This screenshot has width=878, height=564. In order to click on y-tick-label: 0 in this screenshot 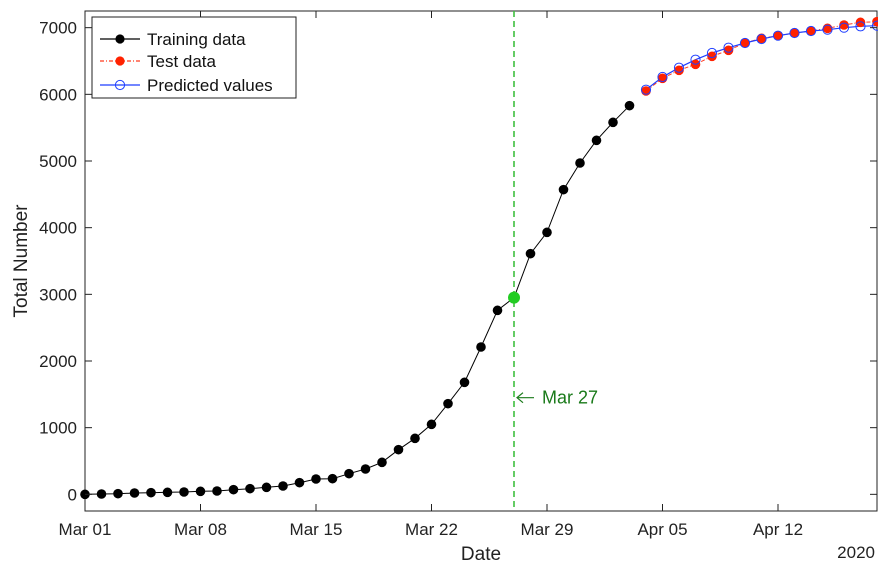, I will do `click(72, 494)`.